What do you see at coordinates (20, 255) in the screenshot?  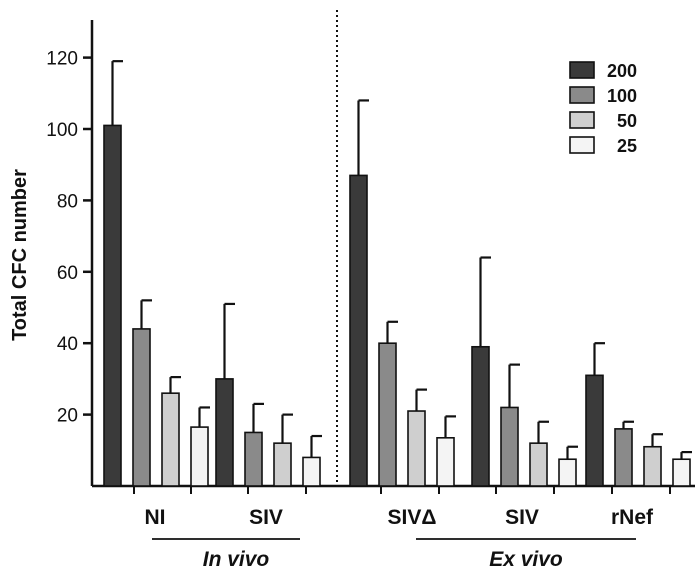 I see `y-axis-label: Total CFC number` at bounding box center [20, 255].